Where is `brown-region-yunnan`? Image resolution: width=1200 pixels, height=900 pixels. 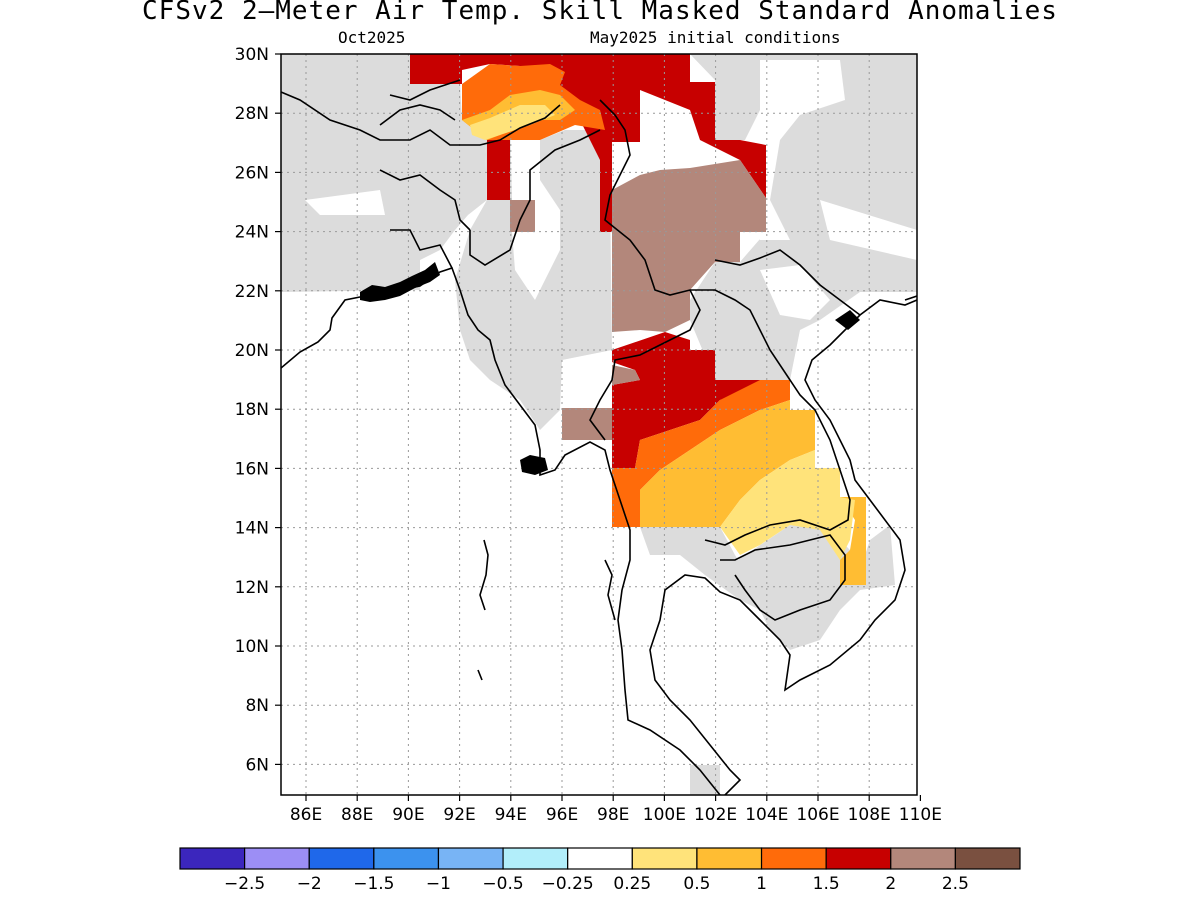
brown-region-yunnan is located at coordinates (689, 246).